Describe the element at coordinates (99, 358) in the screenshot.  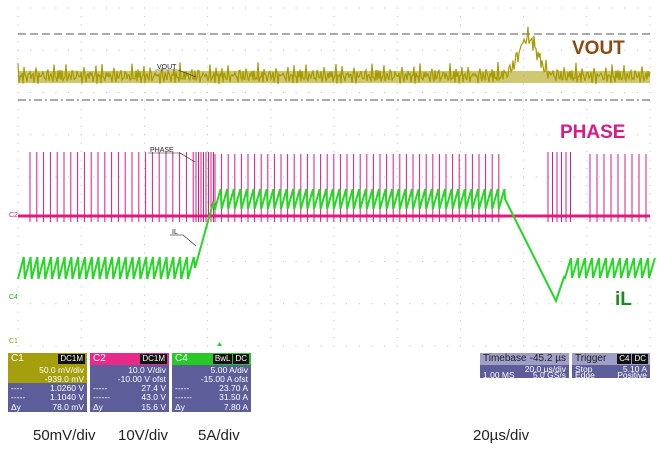
I see `channel-2-name: C2` at that location.